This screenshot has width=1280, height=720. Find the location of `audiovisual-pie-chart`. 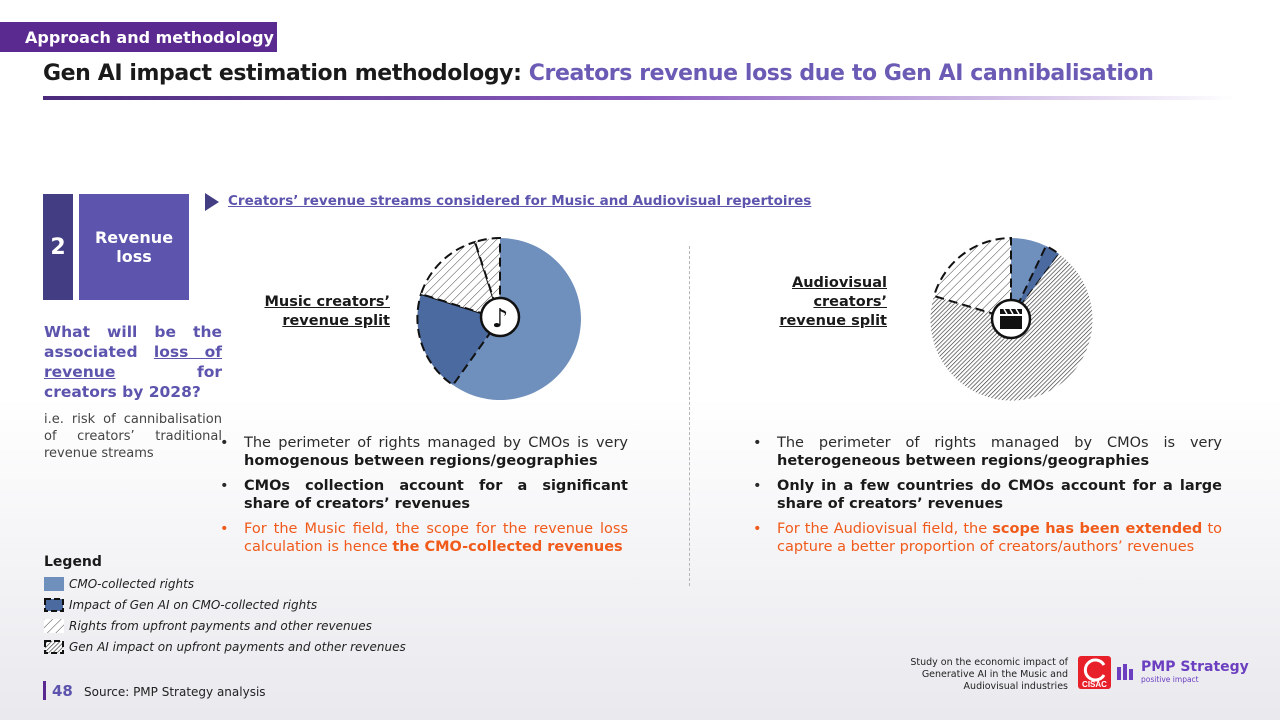

audiovisual-pie-chart is located at coordinates (1011, 318).